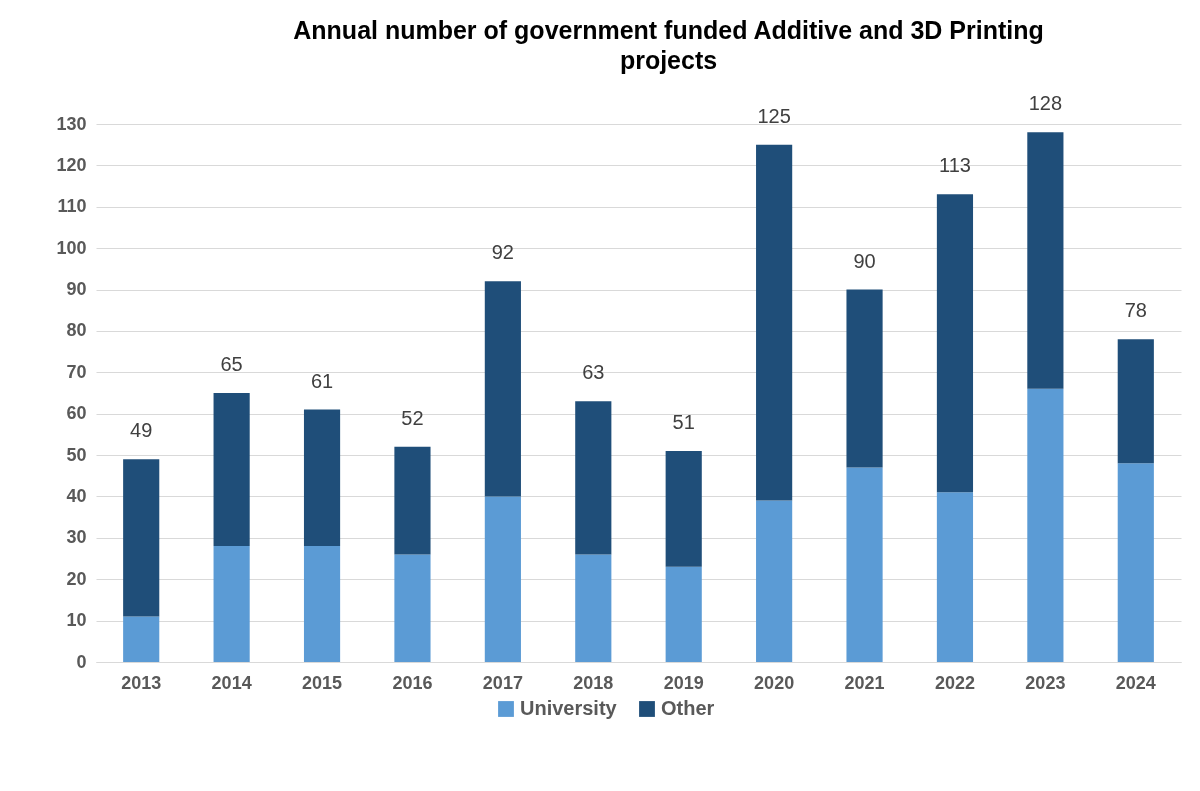  What do you see at coordinates (955, 165) in the screenshot?
I see `total-label: 113` at bounding box center [955, 165].